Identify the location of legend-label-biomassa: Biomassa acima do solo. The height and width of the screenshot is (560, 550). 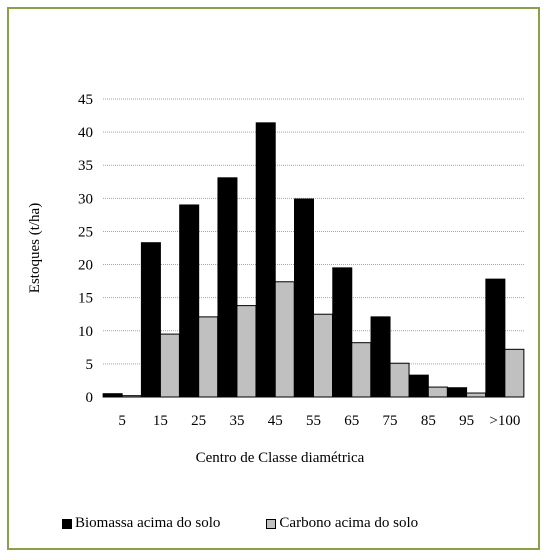
(148, 523).